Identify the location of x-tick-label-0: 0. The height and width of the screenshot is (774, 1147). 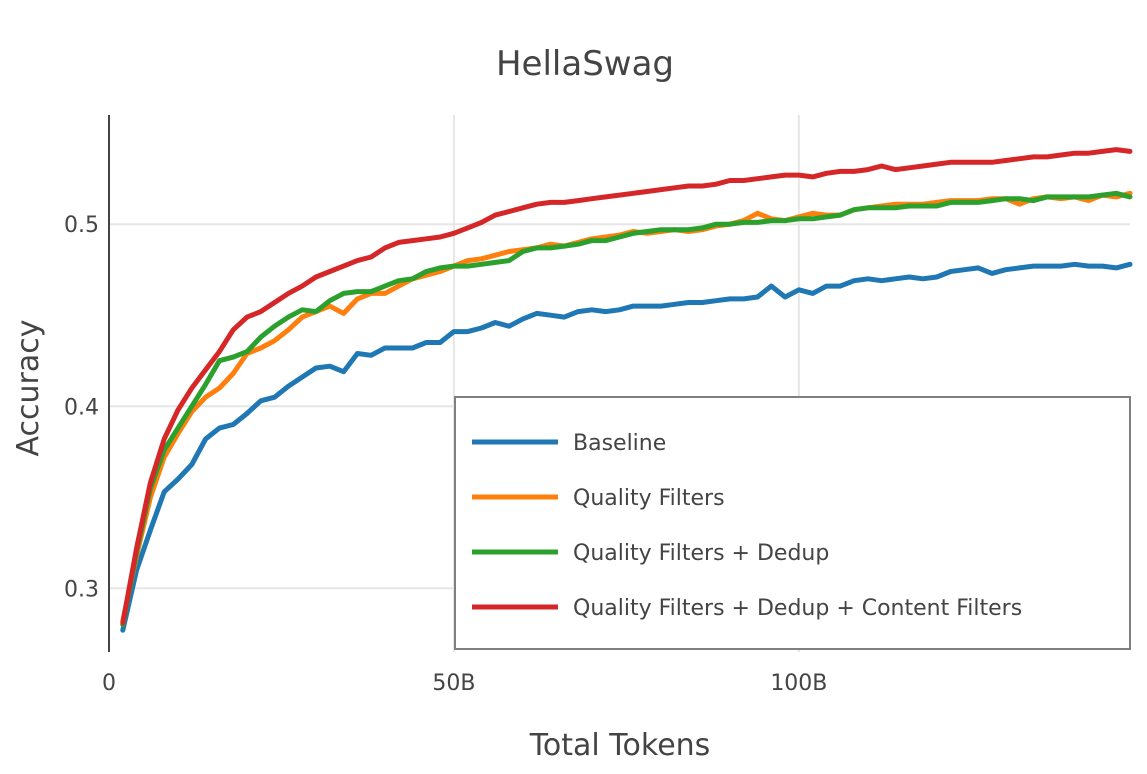
(109, 683).